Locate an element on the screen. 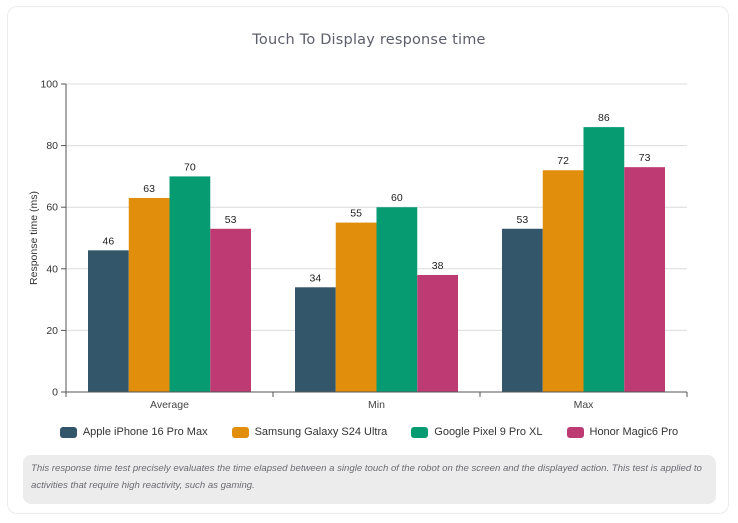  x-tick-label: Min is located at coordinates (376, 405).